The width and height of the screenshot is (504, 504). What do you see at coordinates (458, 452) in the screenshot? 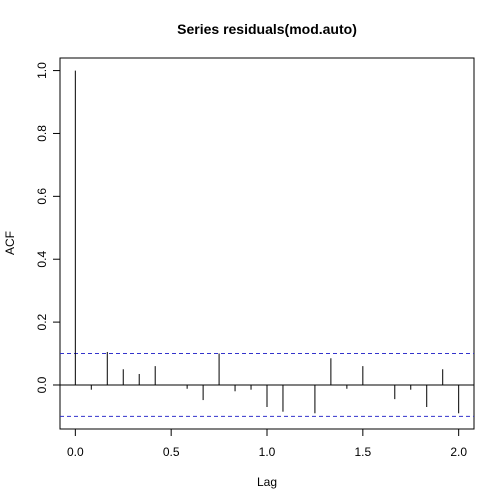
I see `x-tick-label: 2.0` at bounding box center [458, 452].